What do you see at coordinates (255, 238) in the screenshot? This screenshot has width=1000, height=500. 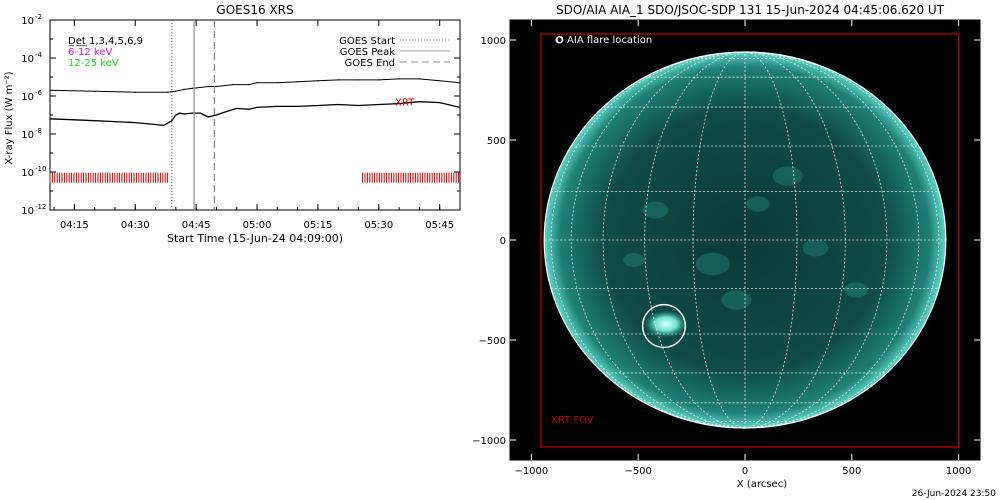 I see `goes-x-axis-label: Start Time (15-Jun-24 04:09:00)` at bounding box center [255, 238].